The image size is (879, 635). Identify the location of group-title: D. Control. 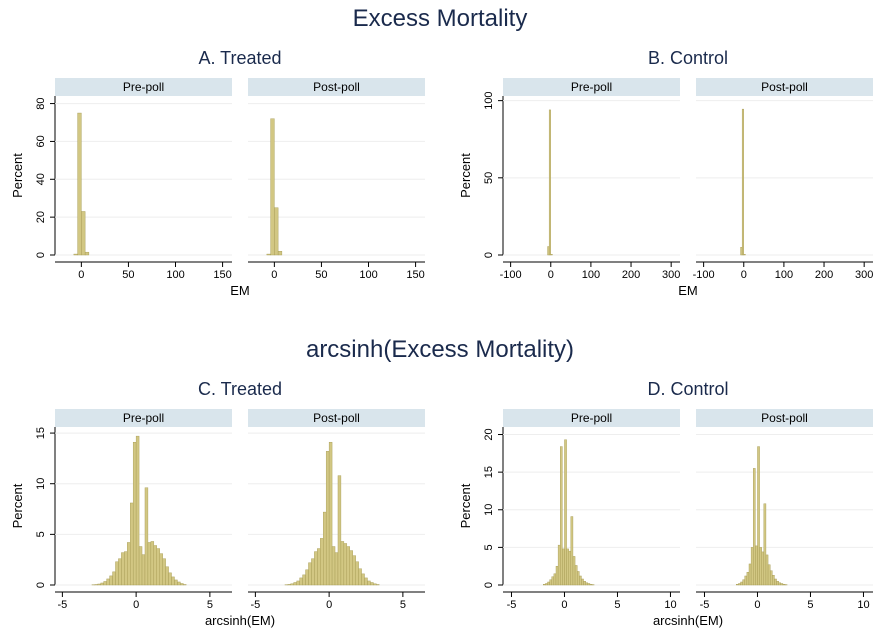
(687, 389).